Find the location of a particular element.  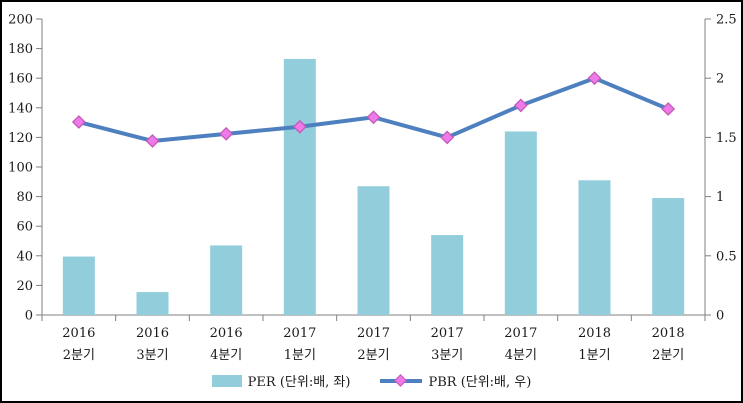

left-axis-tick-label: 160 is located at coordinates (20, 79).